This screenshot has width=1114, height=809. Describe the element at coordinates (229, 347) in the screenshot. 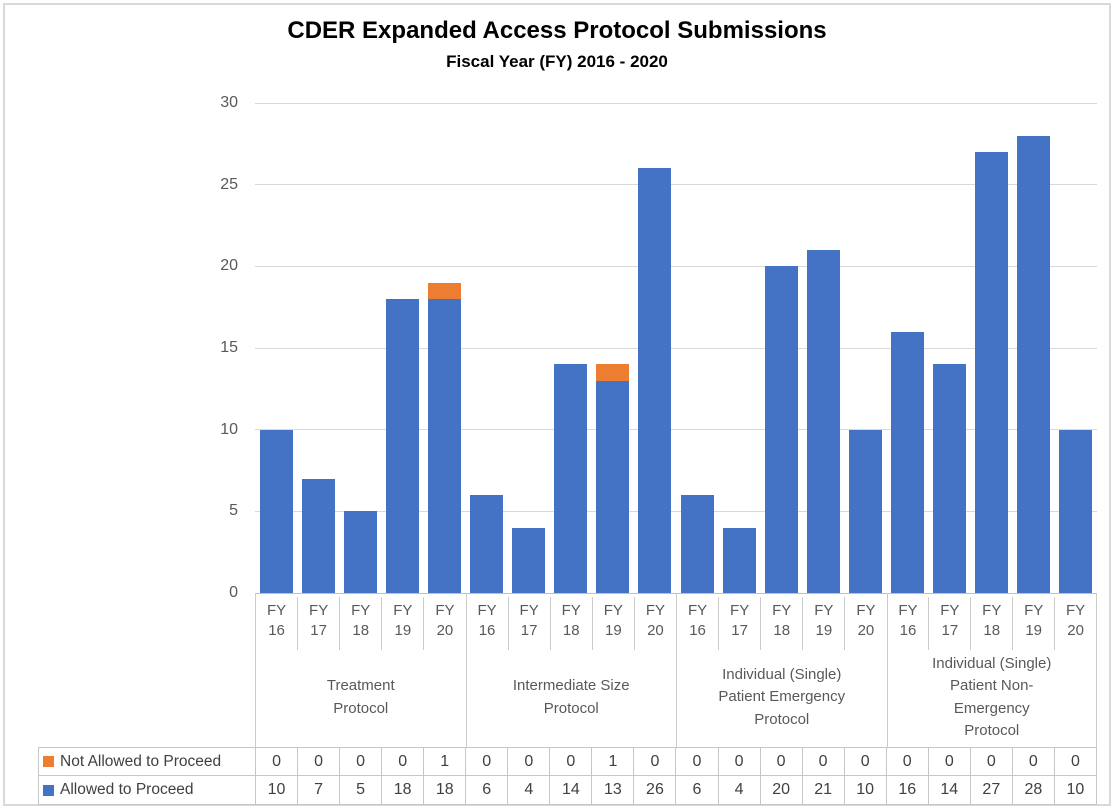

I see `y-tick-label-15: 15` at that location.